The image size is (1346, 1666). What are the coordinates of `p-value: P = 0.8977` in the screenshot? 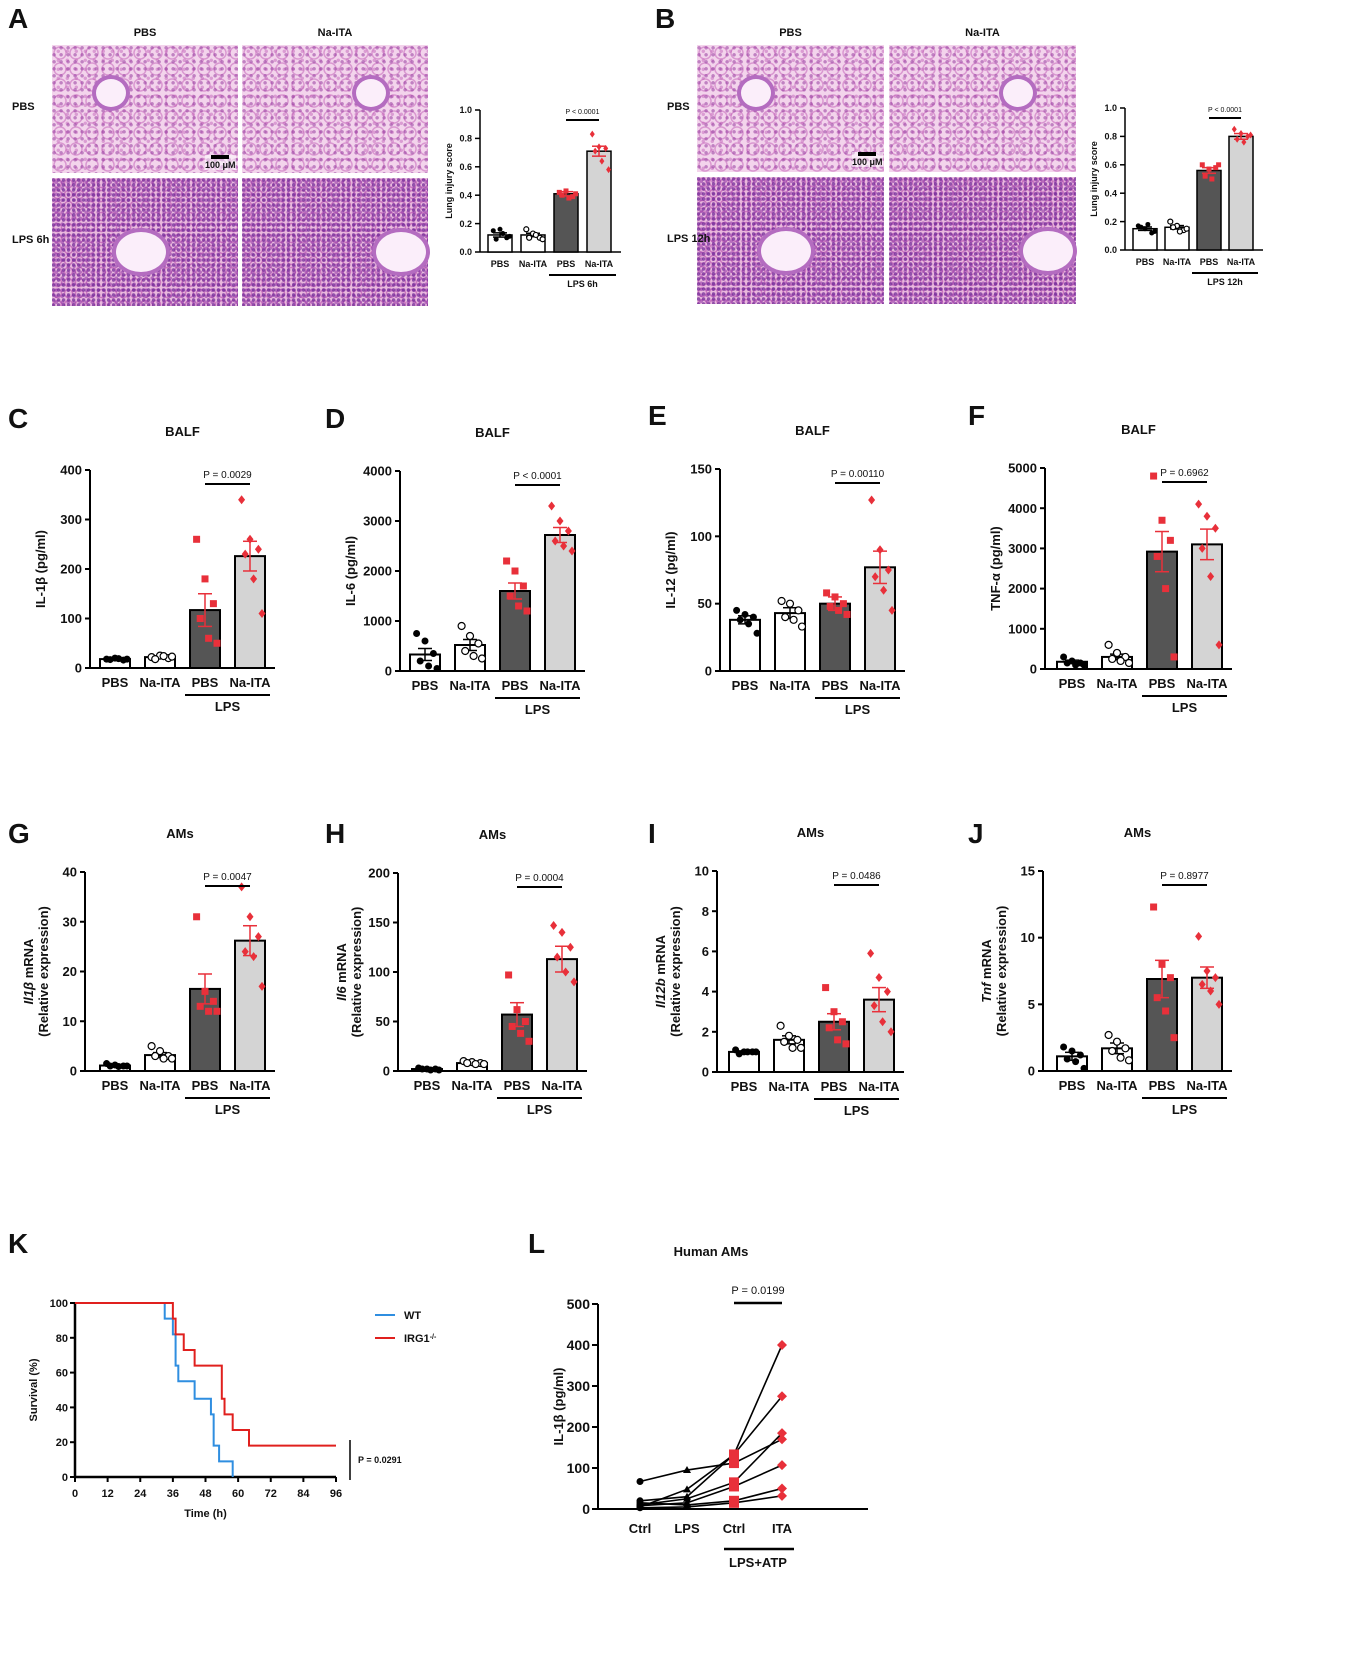 It's located at (1184, 876).